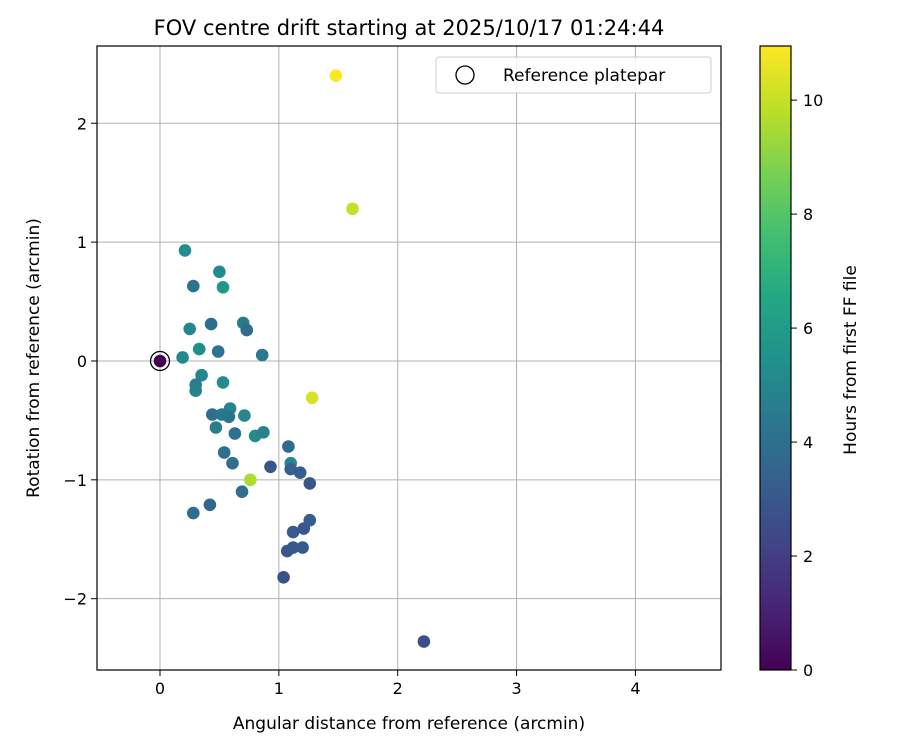 The width and height of the screenshot is (900, 750). What do you see at coordinates (808, 214) in the screenshot?
I see `colorbar-tick-label: 8` at bounding box center [808, 214].